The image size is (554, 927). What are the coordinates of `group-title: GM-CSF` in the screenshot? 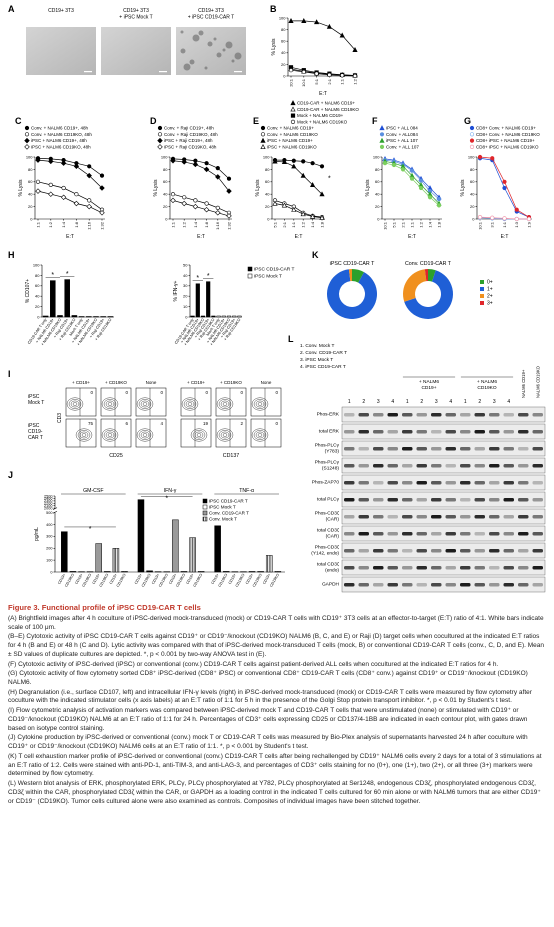 It's located at (93, 491).